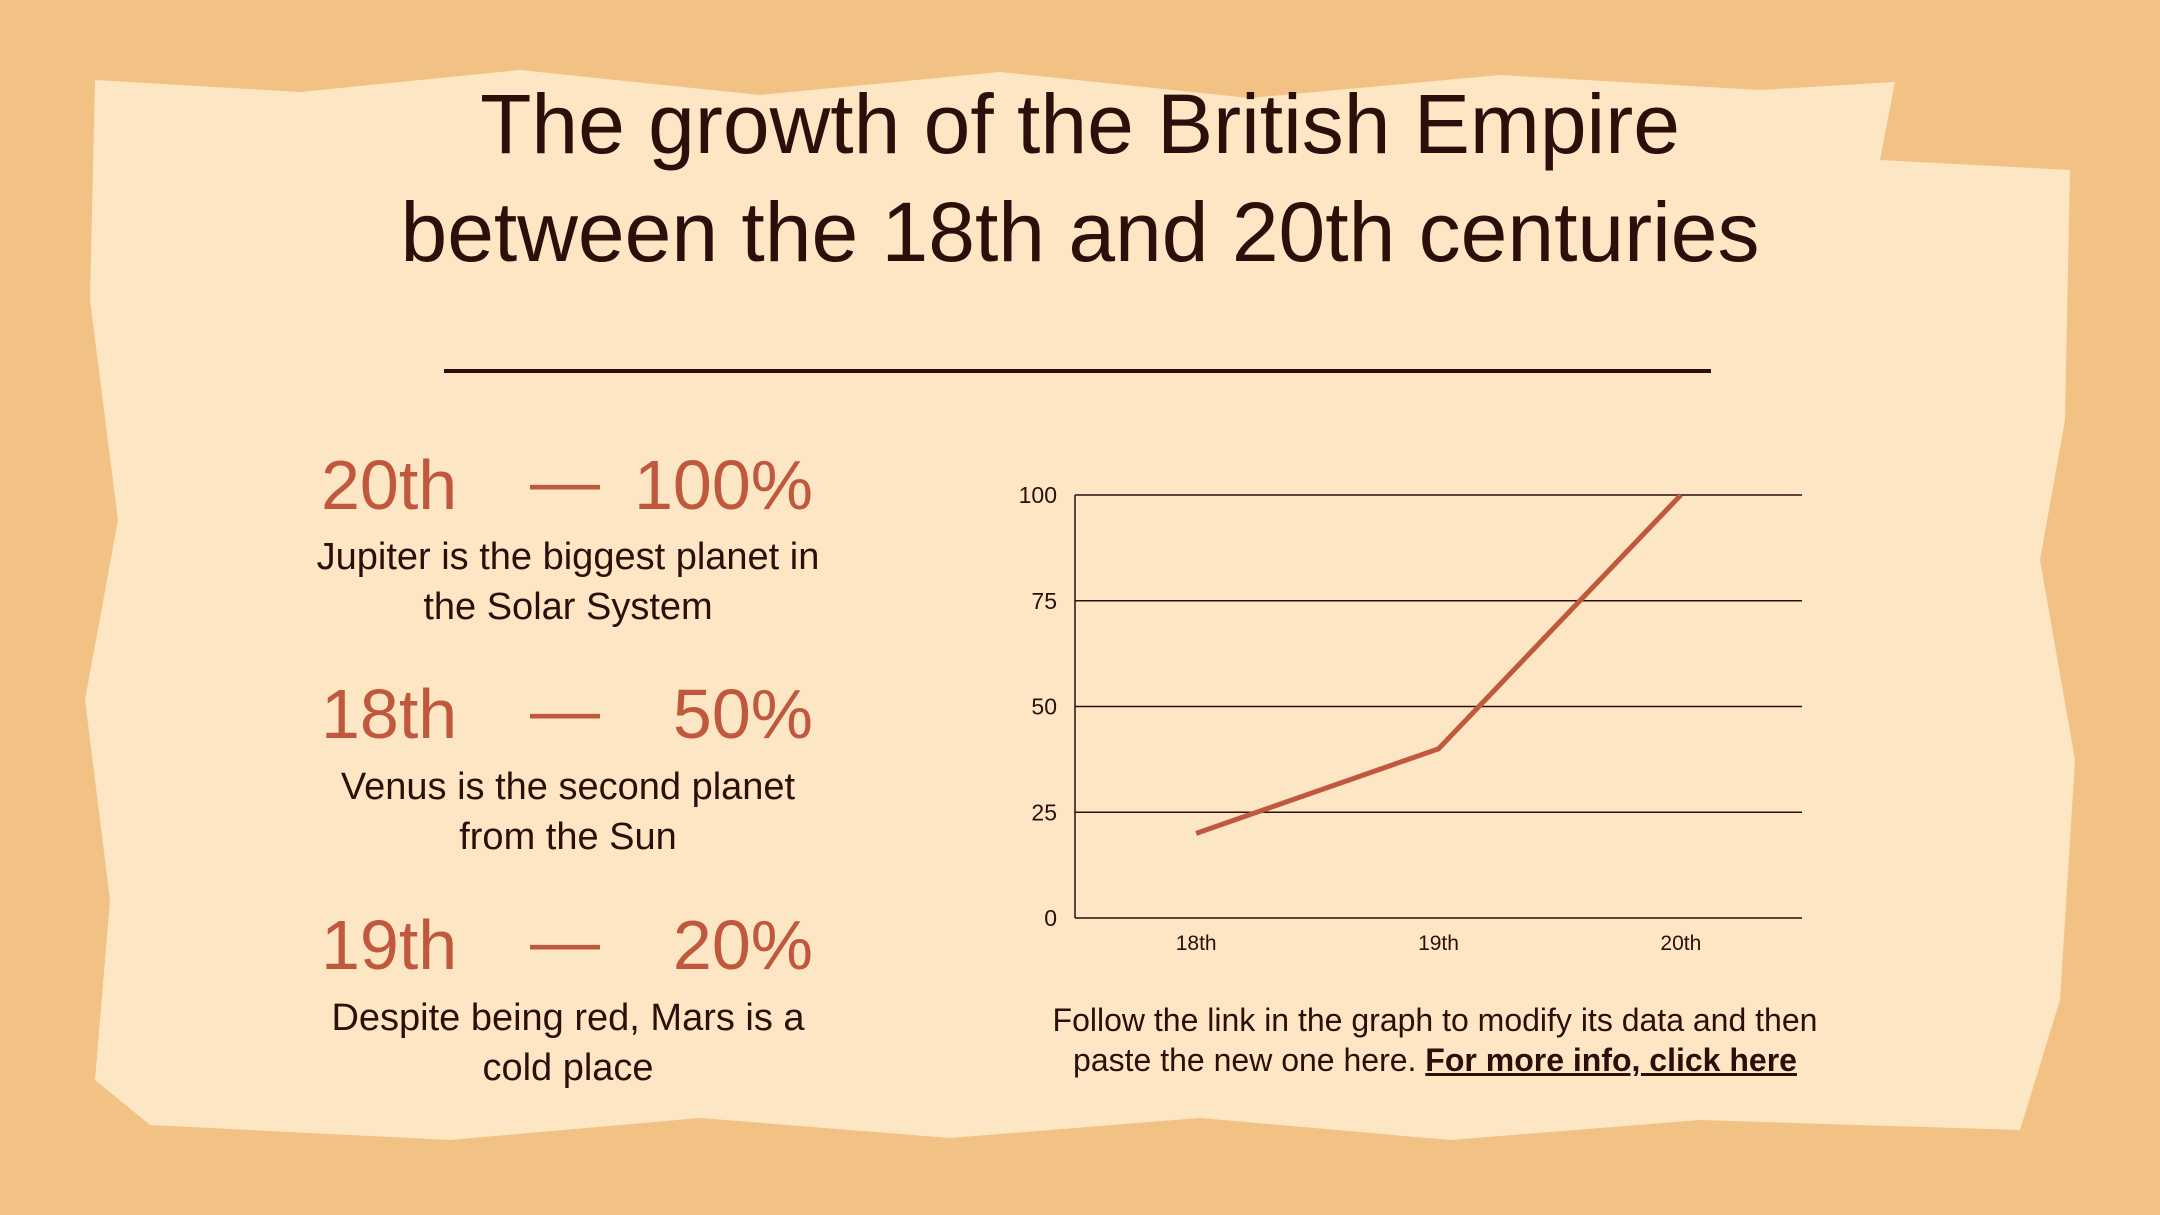 This screenshot has height=1215, width=2160. Describe the element at coordinates (1044, 707) in the screenshot. I see `y-tick-label: 50` at that location.